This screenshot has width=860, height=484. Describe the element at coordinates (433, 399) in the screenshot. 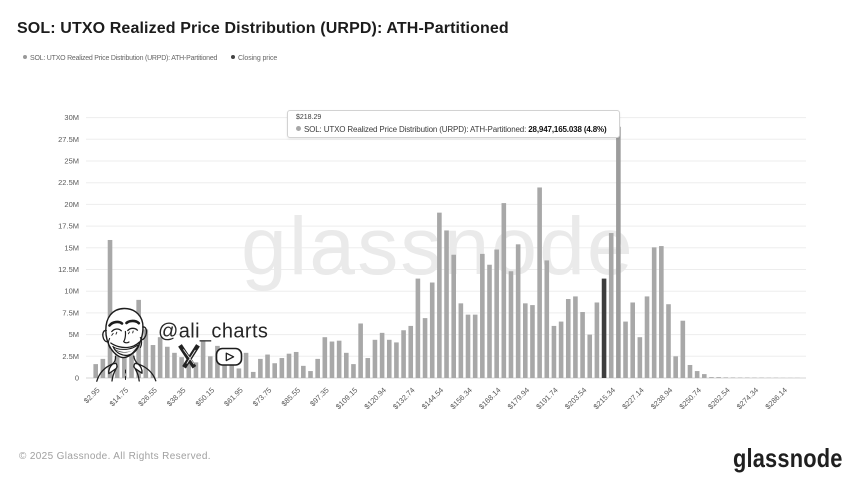

I see `svg-text: $144.54` at that location.